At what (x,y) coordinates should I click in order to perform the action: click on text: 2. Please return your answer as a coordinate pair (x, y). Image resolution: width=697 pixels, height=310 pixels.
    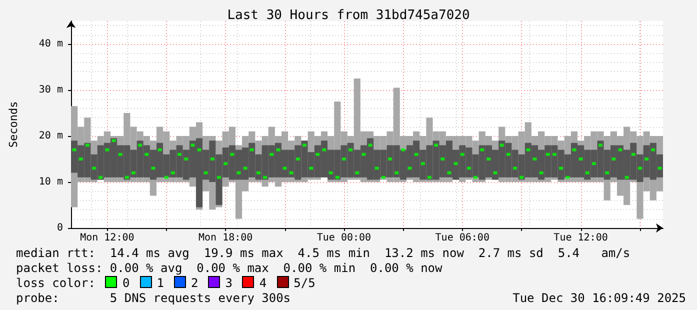
    Looking at the image, I should click on (194, 283).